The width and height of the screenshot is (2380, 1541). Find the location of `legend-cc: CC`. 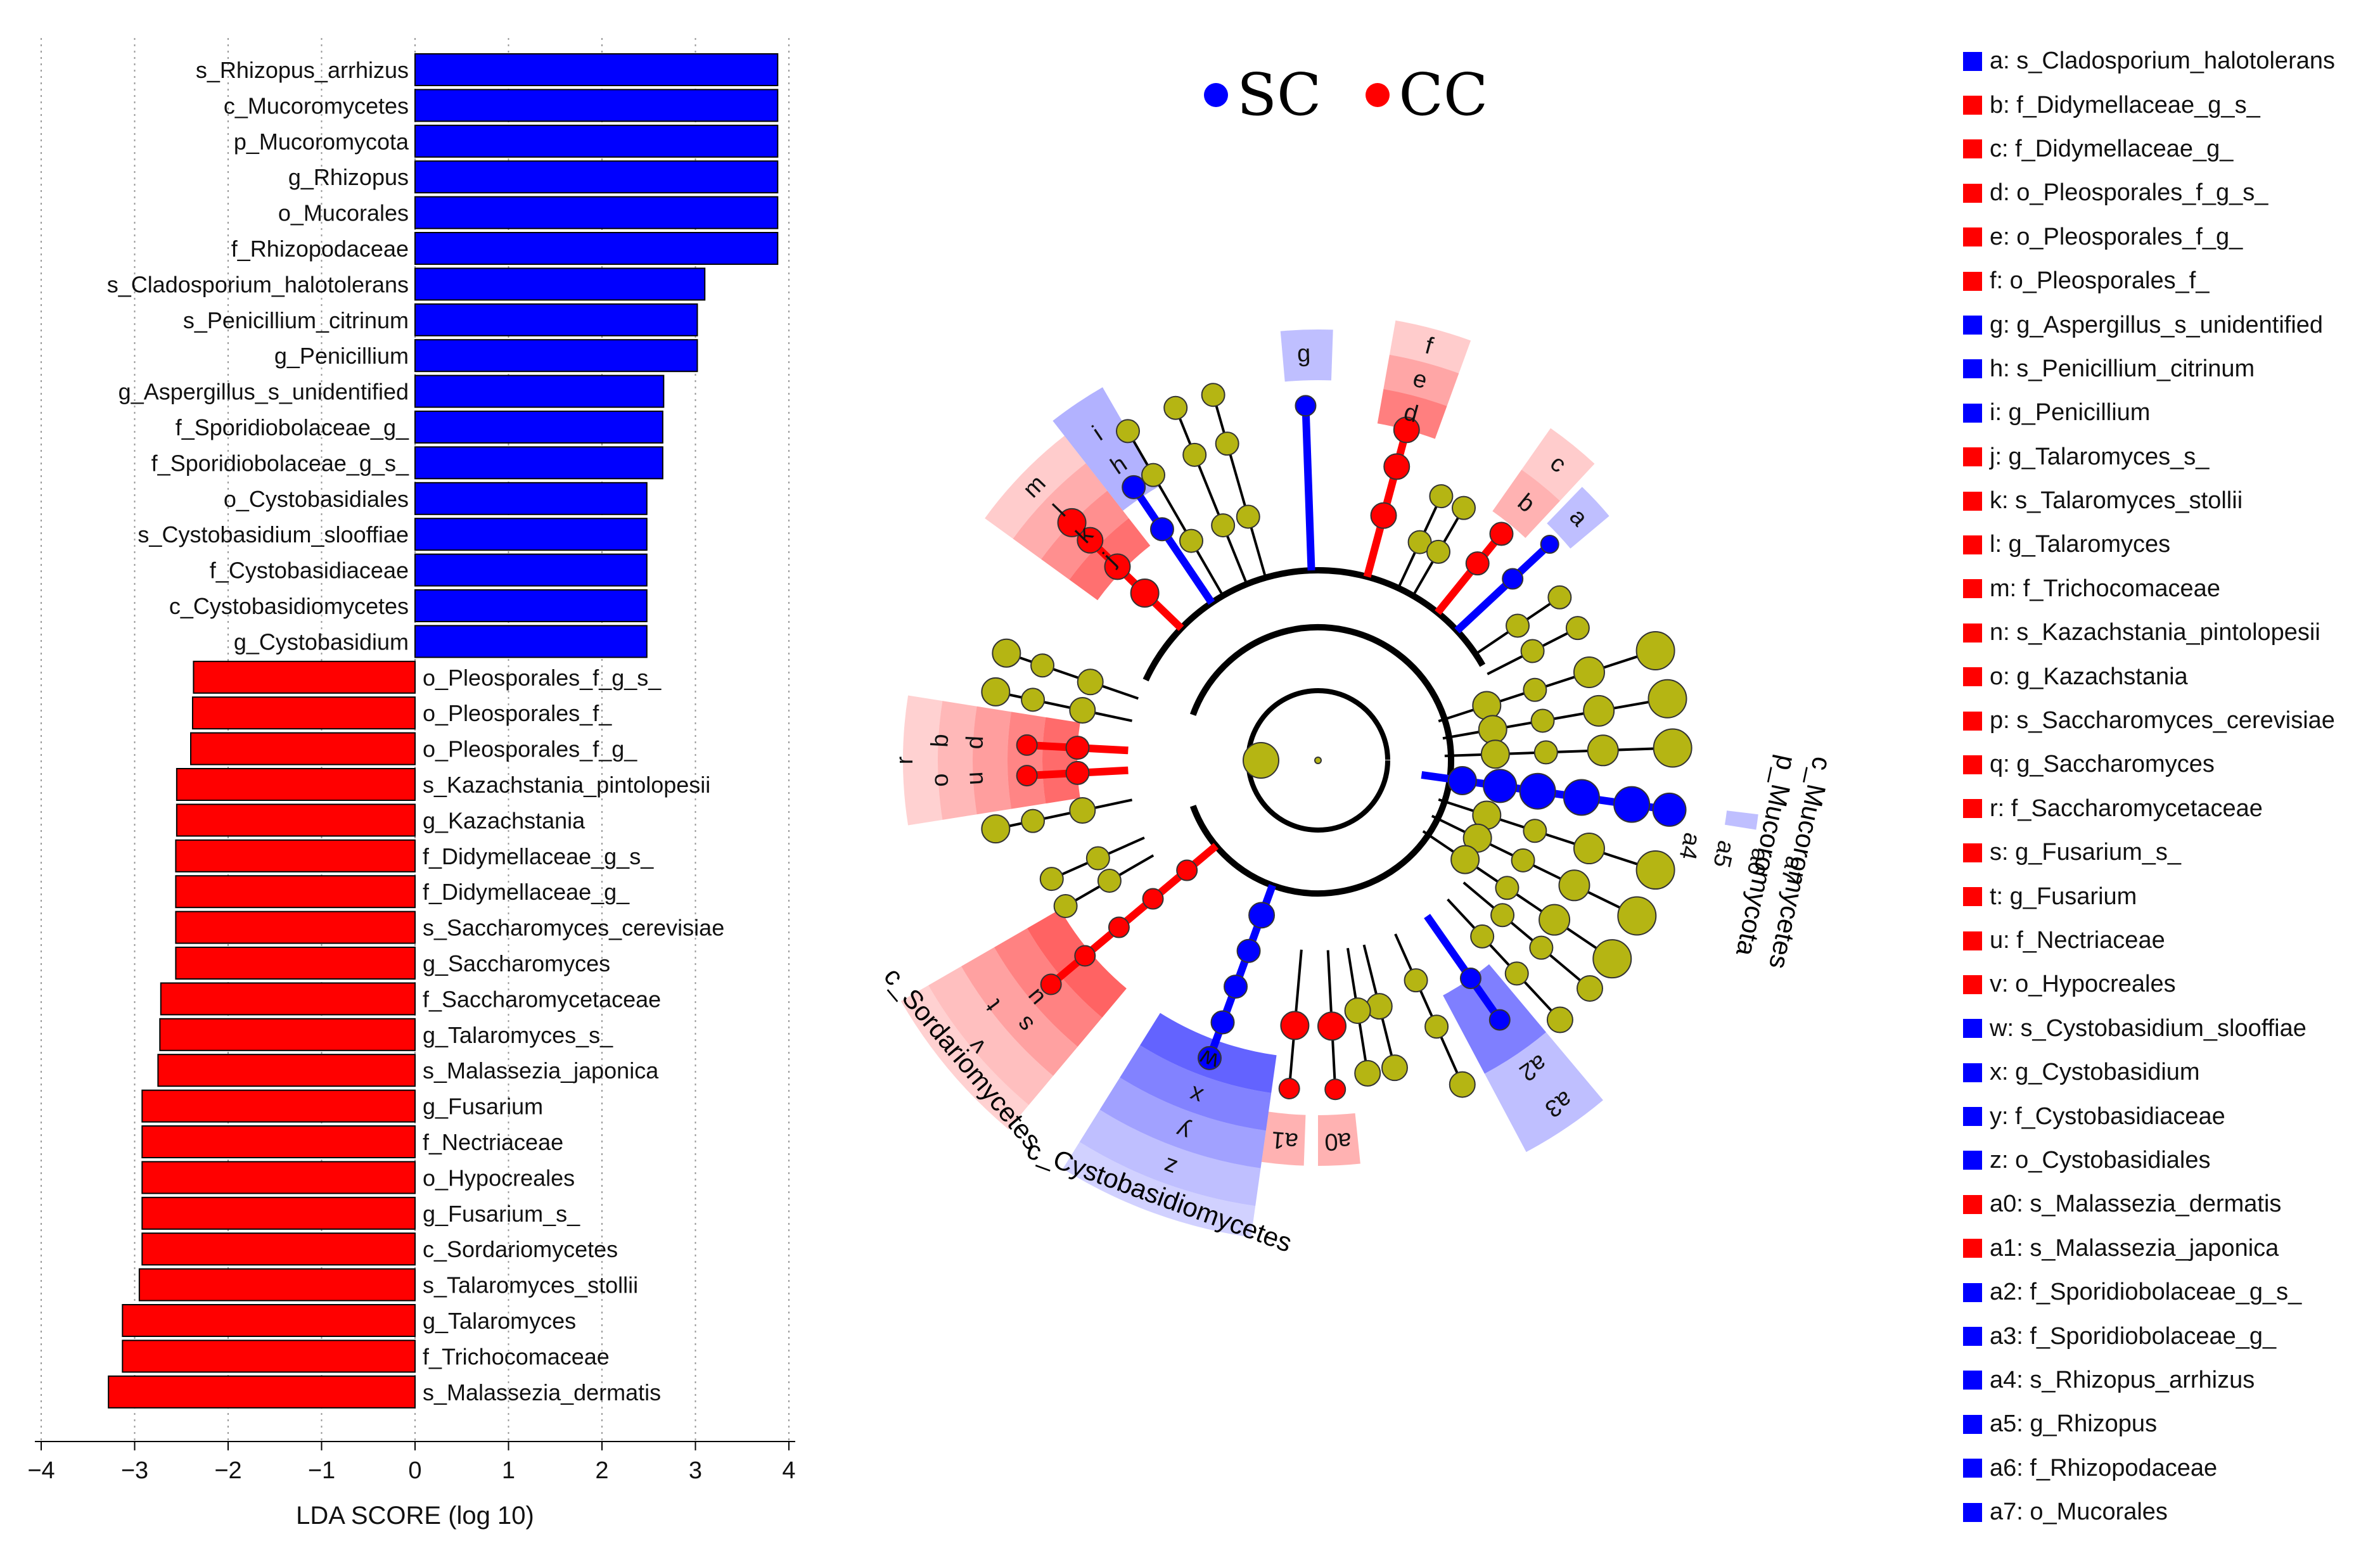

legend-cc: CC is located at coordinates (1427, 95).